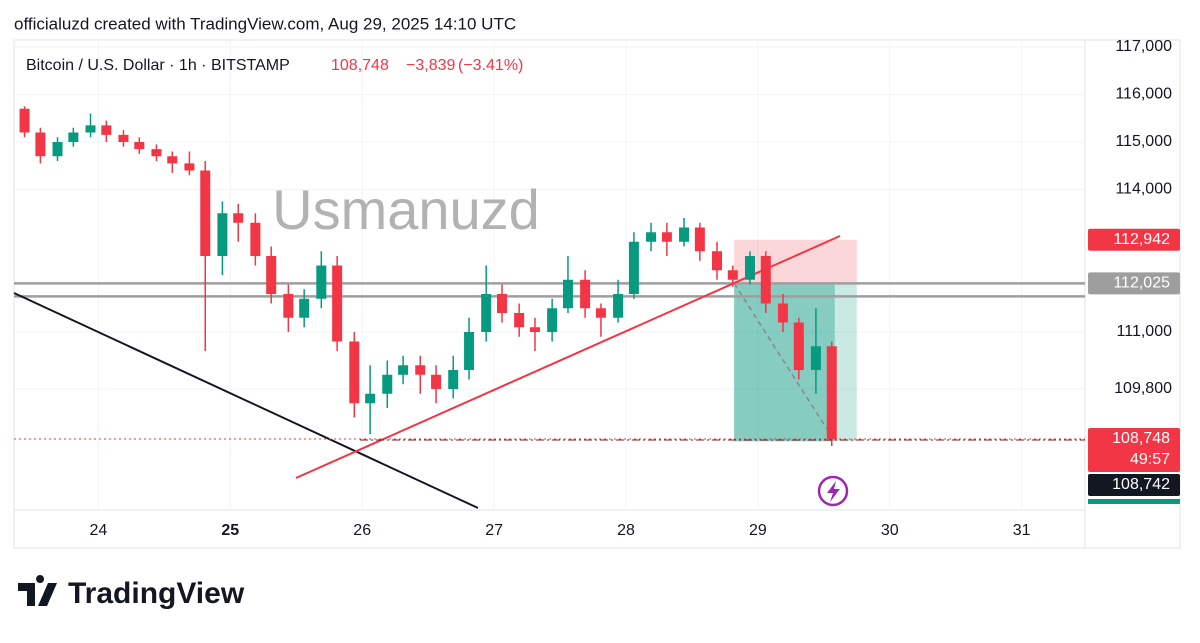 The width and height of the screenshot is (1200, 643). I want to click on x-tick-label: 30, so click(890, 530).